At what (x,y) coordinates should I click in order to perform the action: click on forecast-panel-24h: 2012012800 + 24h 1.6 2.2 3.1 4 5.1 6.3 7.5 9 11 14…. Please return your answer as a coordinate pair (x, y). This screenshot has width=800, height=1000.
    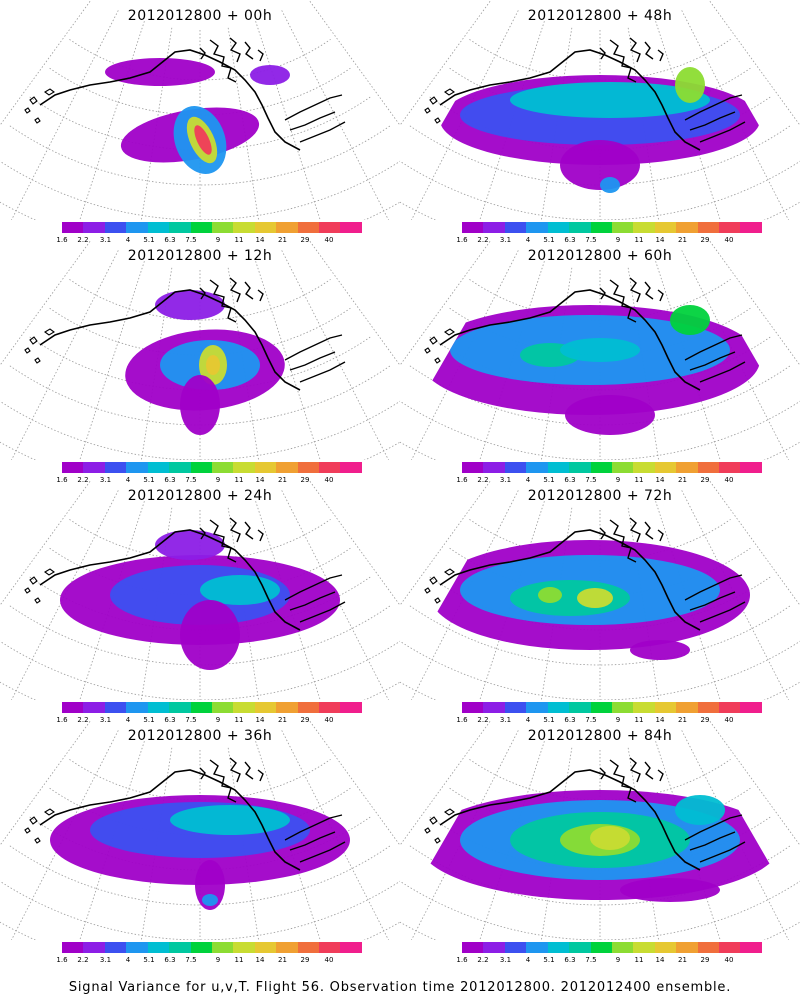
    Looking at the image, I should click on (200, 602).